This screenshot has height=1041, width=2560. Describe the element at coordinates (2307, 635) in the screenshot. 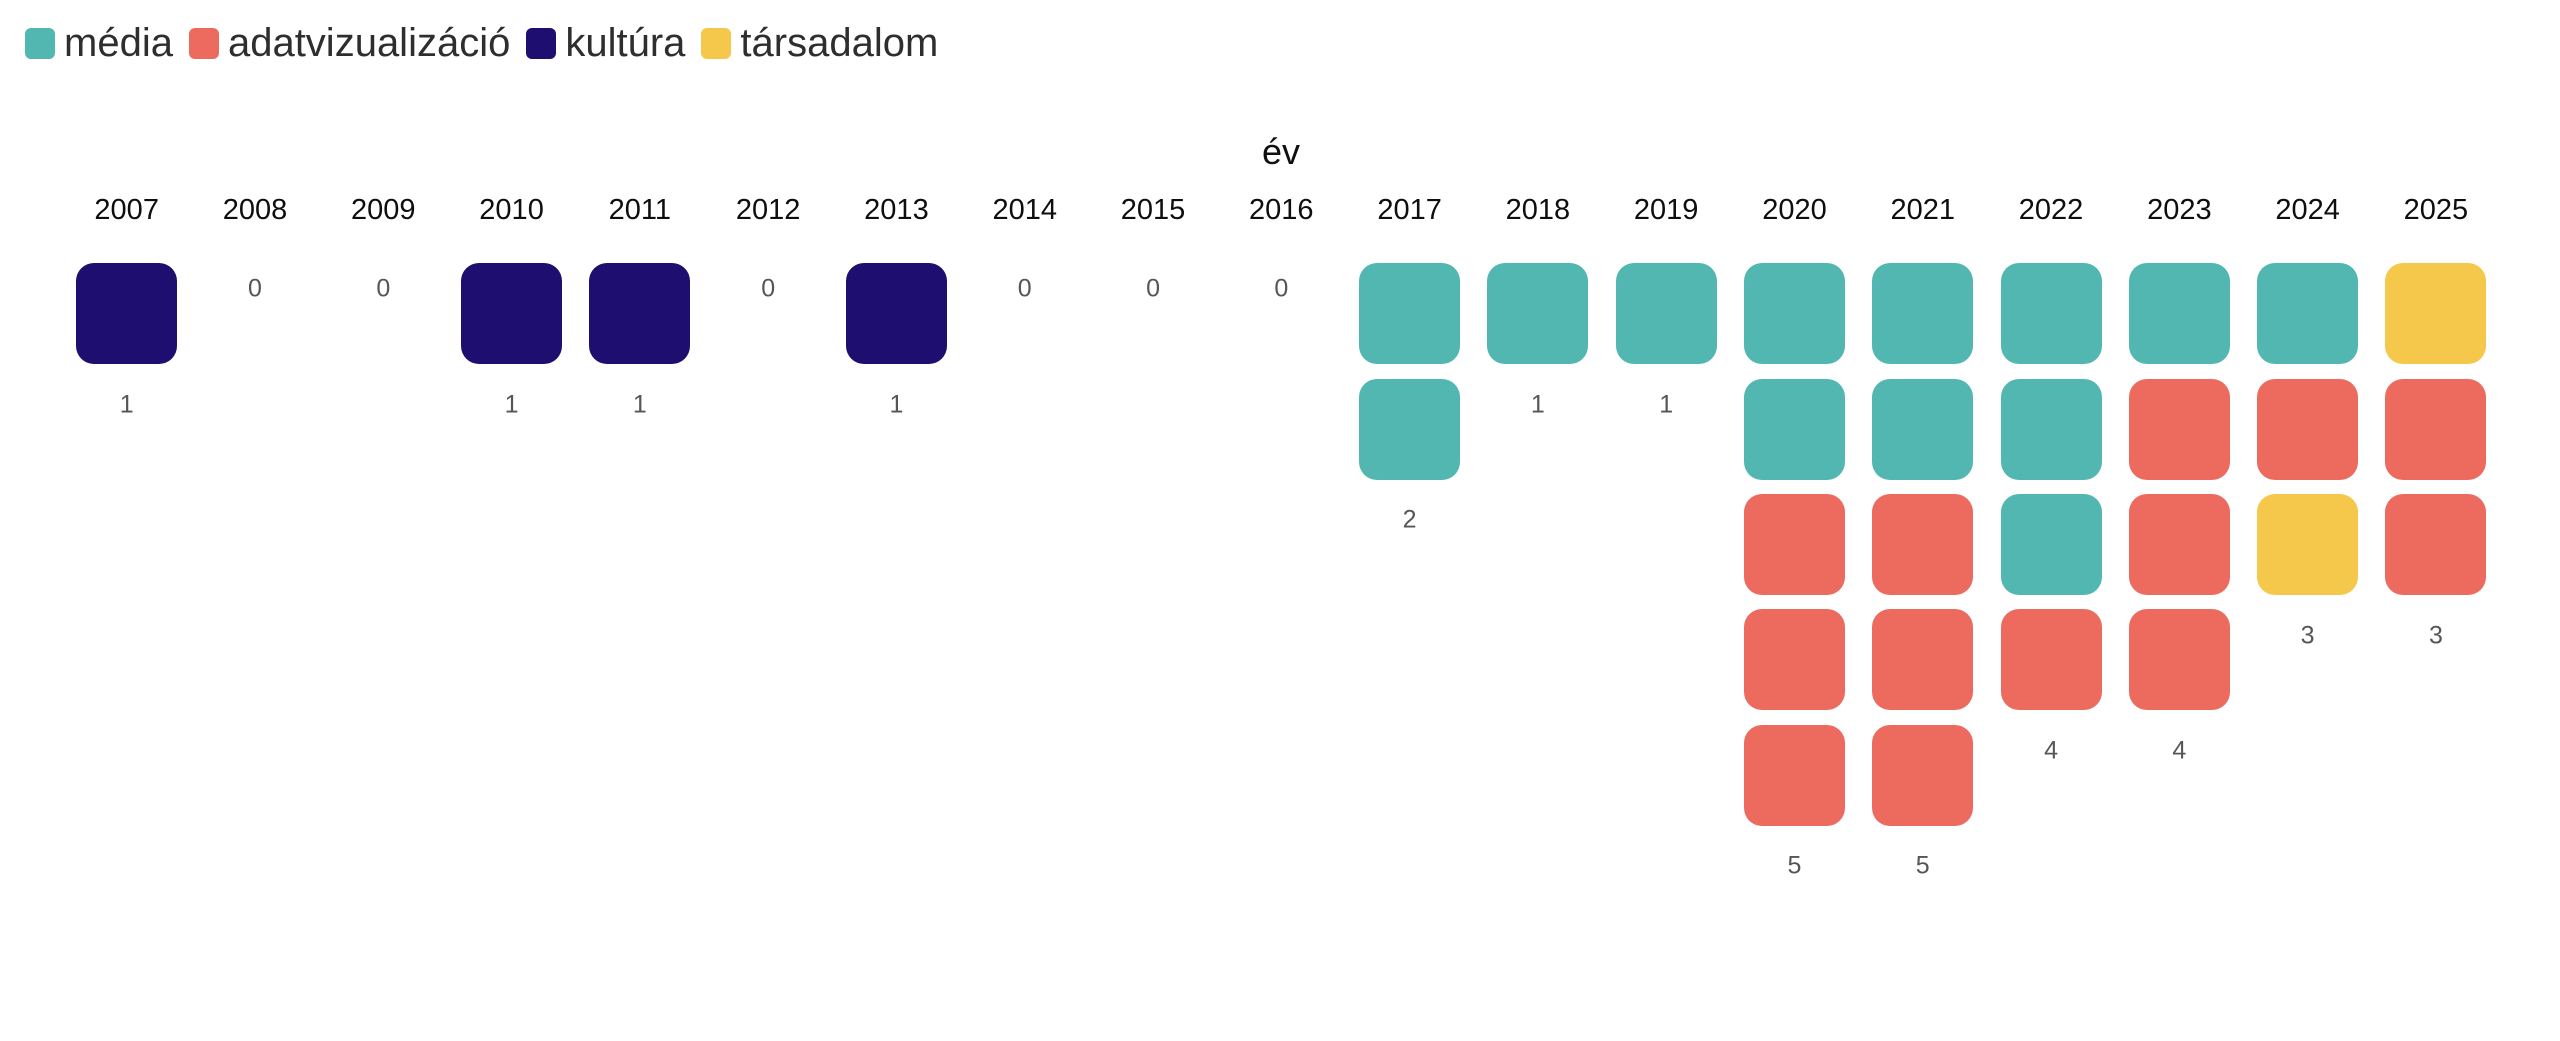

I see `count-label-2024: 3` at that location.